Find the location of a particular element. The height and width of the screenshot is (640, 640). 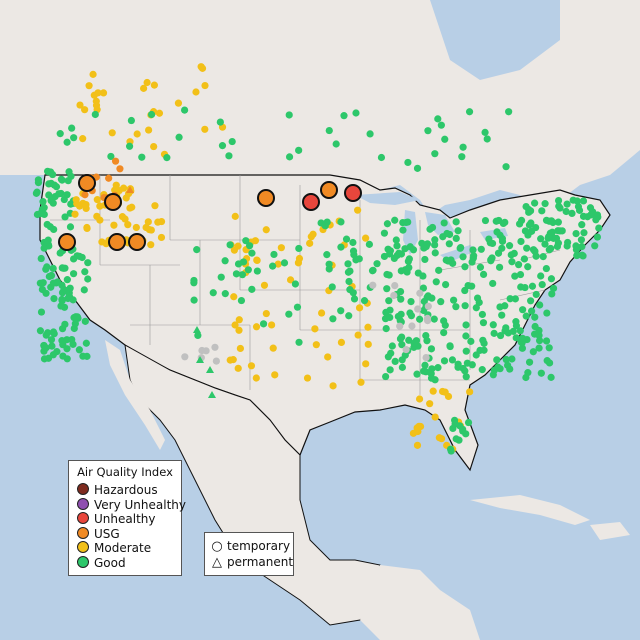

triangle-icon: △ is located at coordinates (217, 562).